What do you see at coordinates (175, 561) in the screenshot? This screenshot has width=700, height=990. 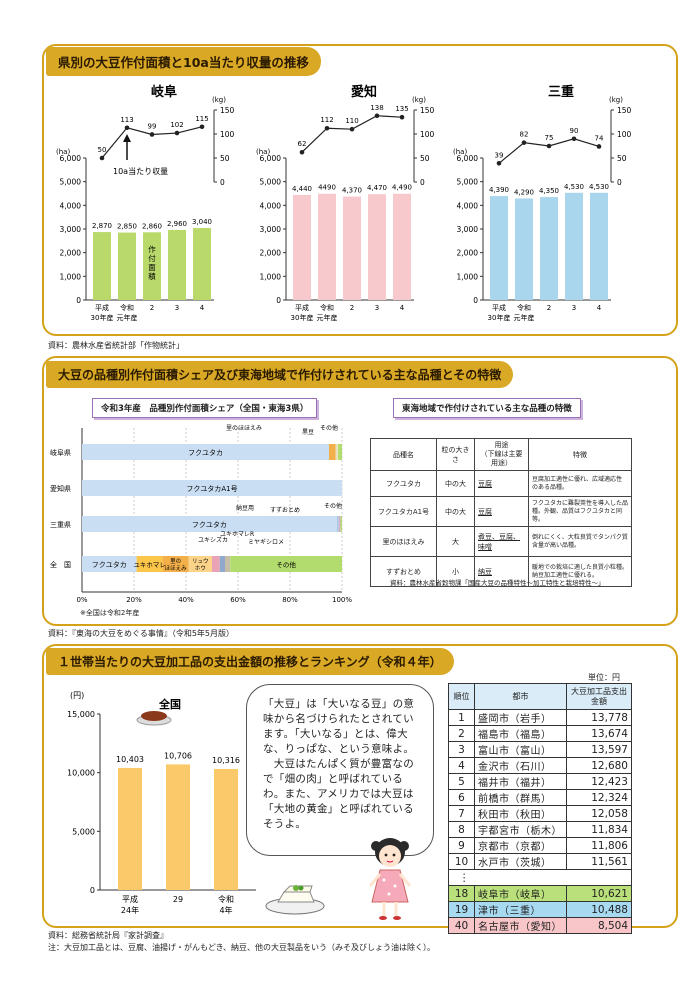 I see `segment-label: 里の` at bounding box center [175, 561].